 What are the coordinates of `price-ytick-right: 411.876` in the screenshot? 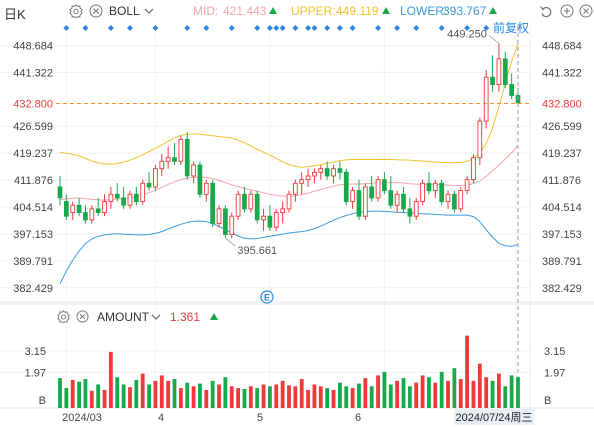 It's located at (561, 181).